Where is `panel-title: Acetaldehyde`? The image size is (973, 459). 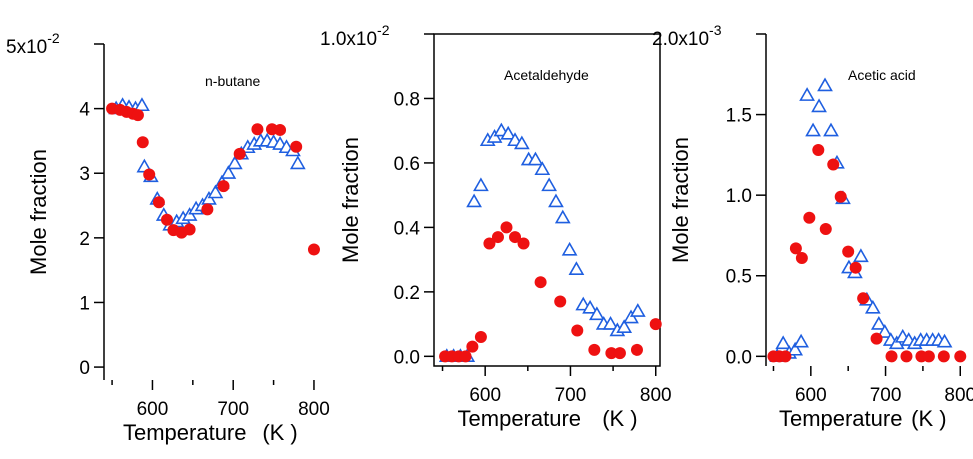 panel-title: Acetaldehyde is located at coordinates (546, 75).